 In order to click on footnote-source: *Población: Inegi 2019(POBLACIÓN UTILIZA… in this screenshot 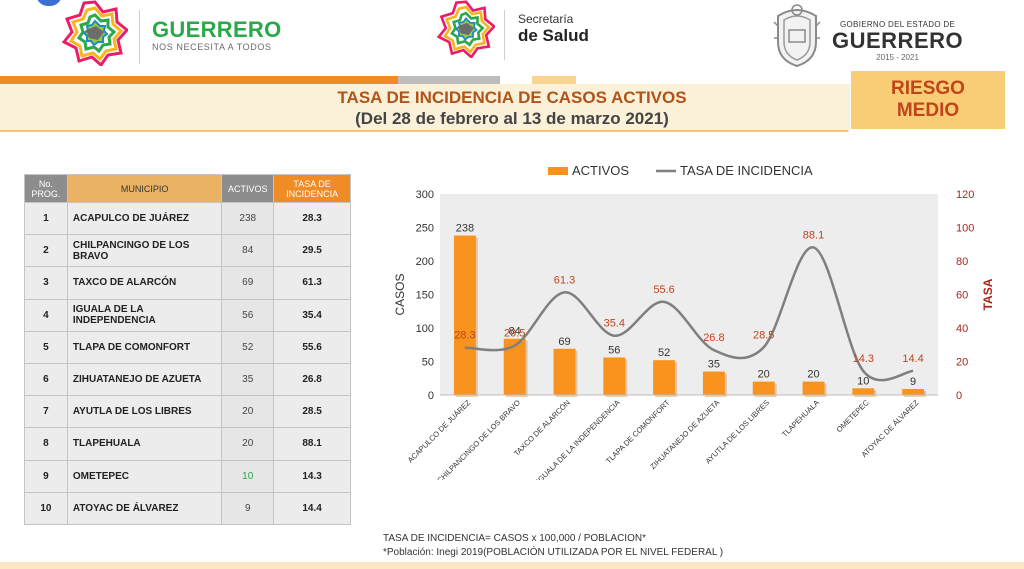, I will do `click(553, 552)`.